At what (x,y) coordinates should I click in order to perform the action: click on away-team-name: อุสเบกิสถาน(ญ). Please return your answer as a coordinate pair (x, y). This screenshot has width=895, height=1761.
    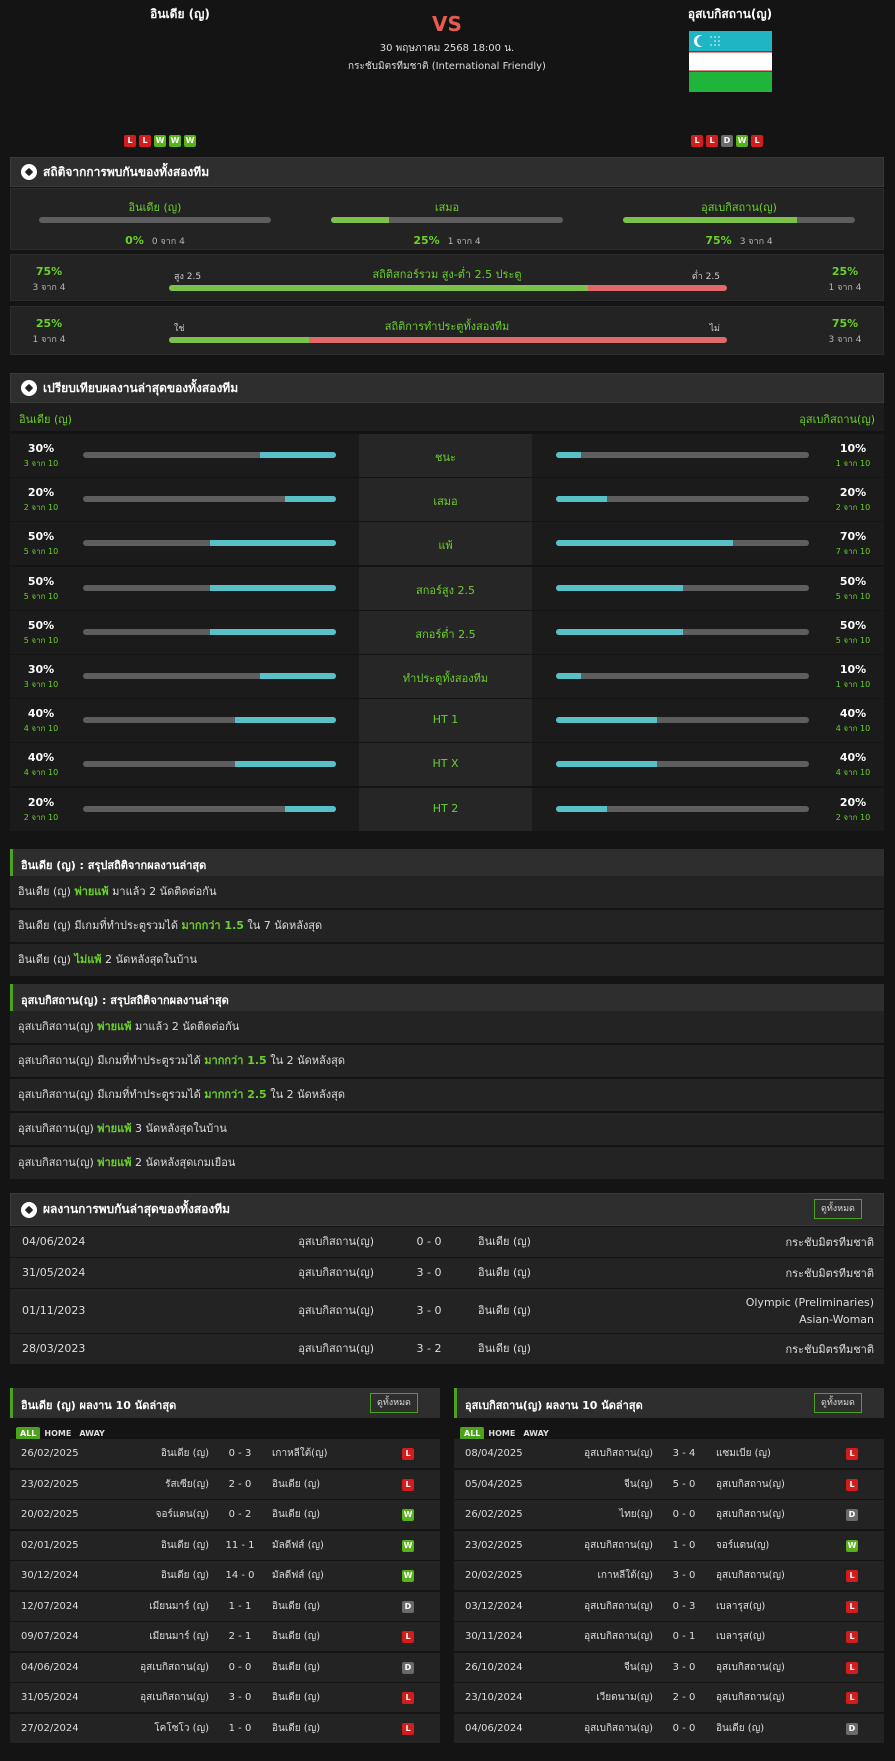
    Looking at the image, I should click on (730, 14).